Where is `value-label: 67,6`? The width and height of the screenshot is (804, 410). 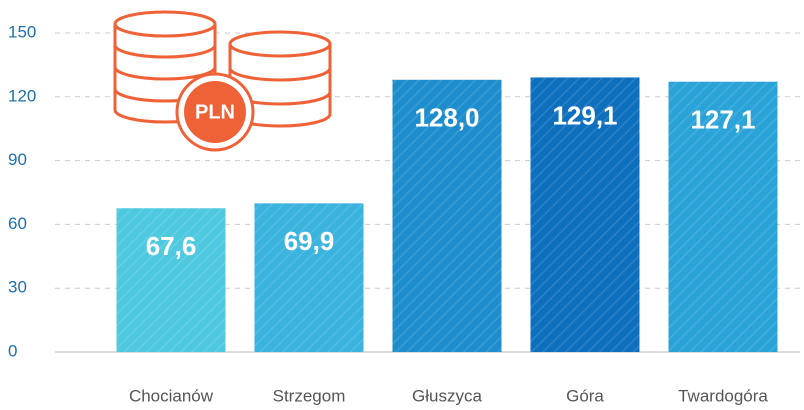 value-label: 67,6 is located at coordinates (171, 246).